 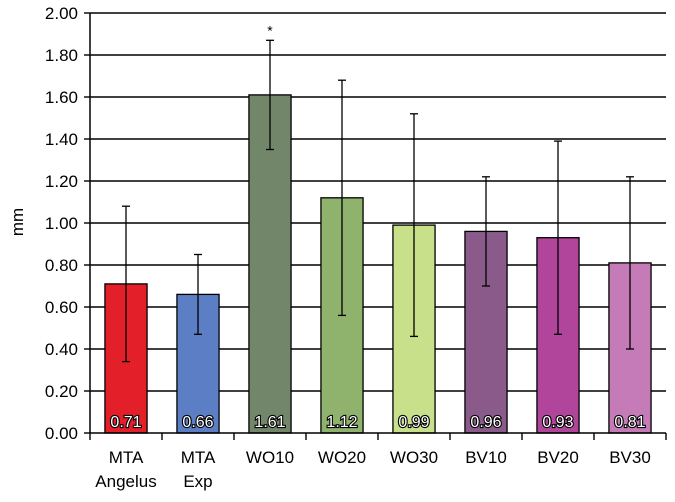 What do you see at coordinates (269, 422) in the screenshot?
I see `data-label-2: 1.61` at bounding box center [269, 422].